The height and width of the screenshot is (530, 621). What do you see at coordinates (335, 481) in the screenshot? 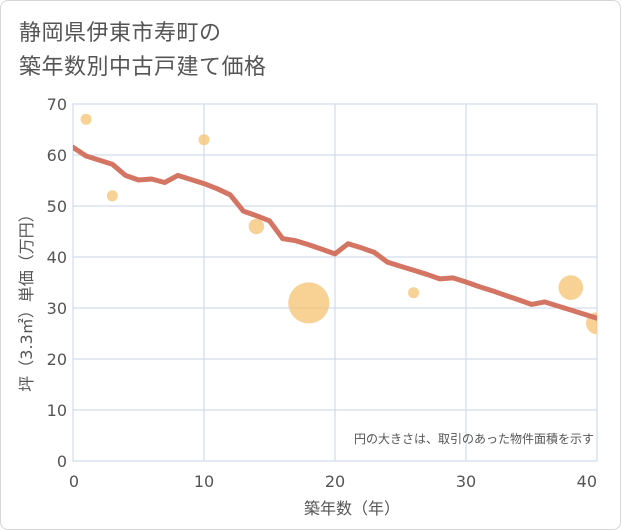
I see `x-tick-label: 20` at bounding box center [335, 481].